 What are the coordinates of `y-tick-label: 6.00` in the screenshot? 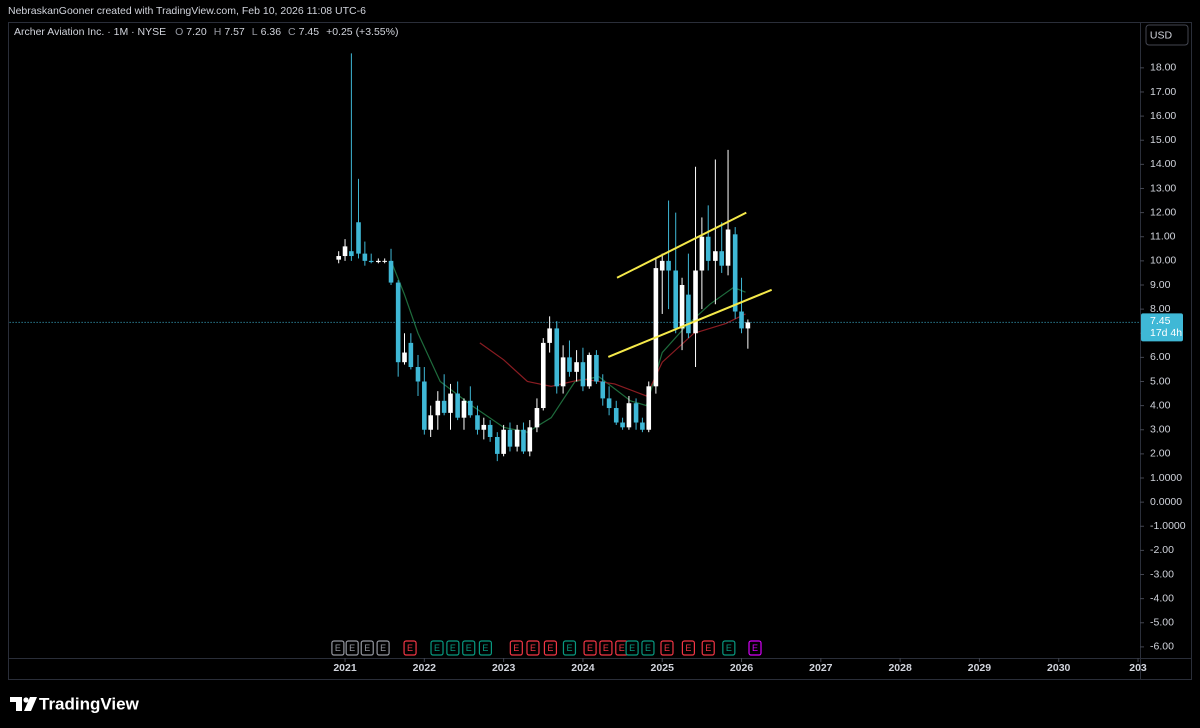 It's located at (1160, 357).